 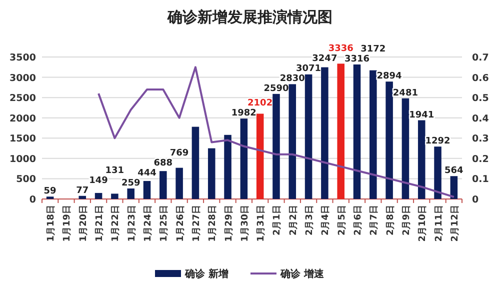 What do you see at coordinates (132, 223) in the screenshot?
I see `x-tick-label: 1月23日` at bounding box center [132, 223].